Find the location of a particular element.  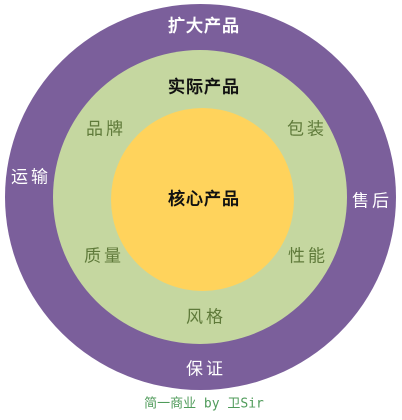

core-title: 核心产品 is located at coordinates (204, 199).